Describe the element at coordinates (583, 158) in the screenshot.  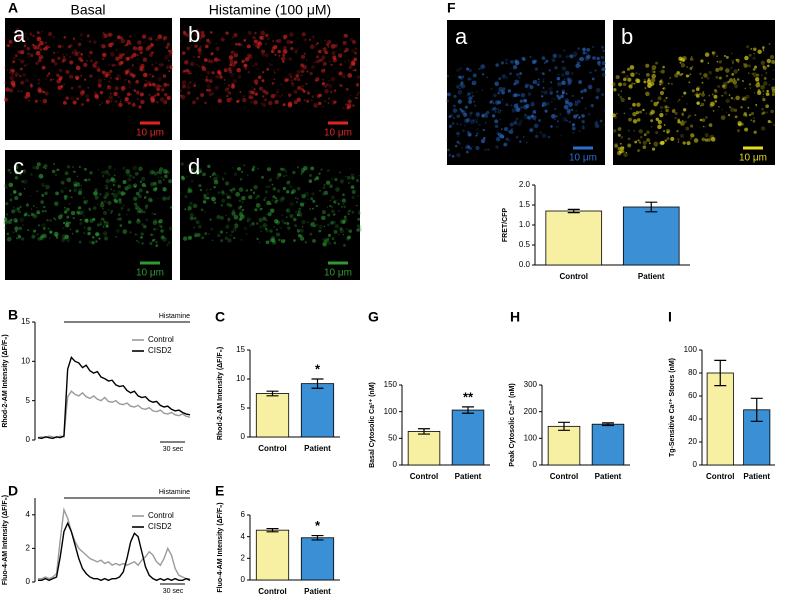
I see `scale-bar-label: 10 μm` at that location.